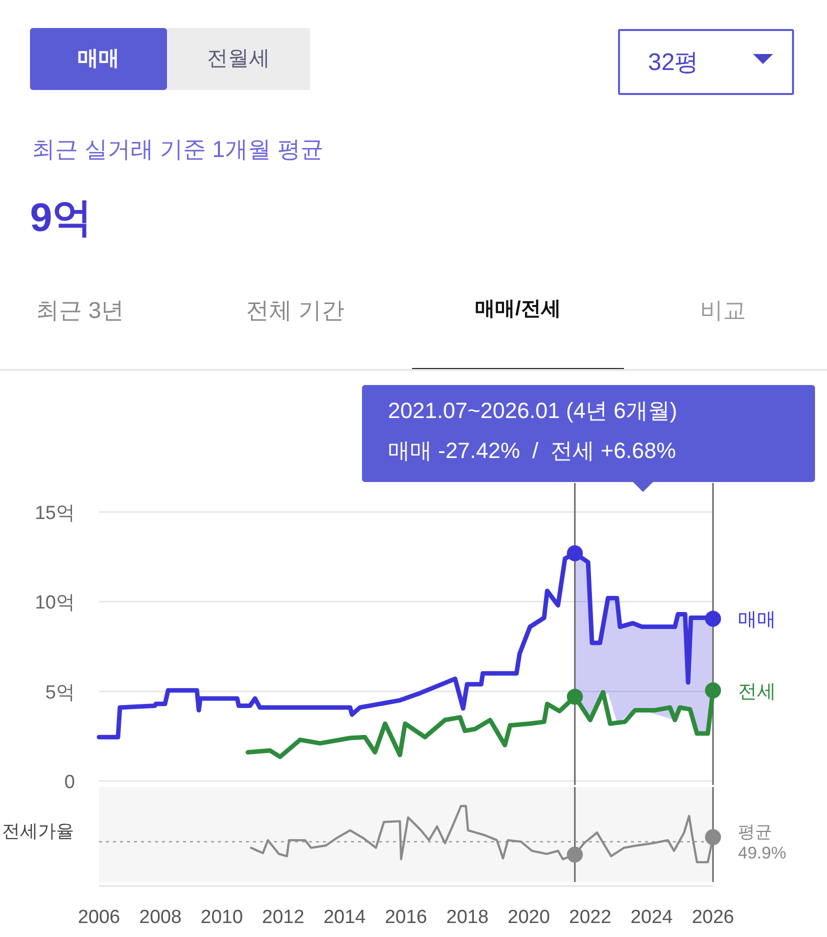  Describe the element at coordinates (757, 620) in the screenshot. I see `series-label: 매매` at that location.